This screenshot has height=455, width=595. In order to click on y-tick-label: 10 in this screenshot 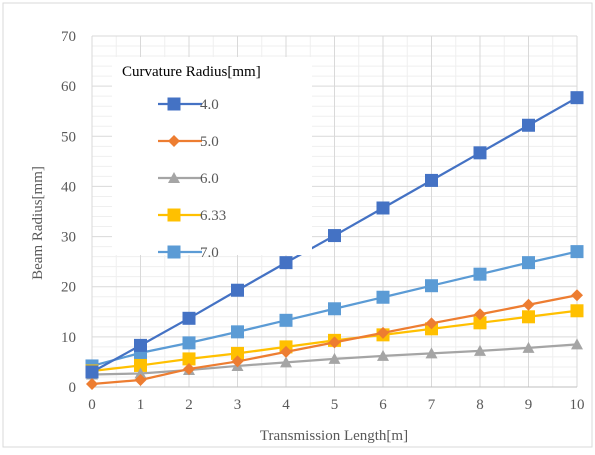, I will do `click(68, 338)`.